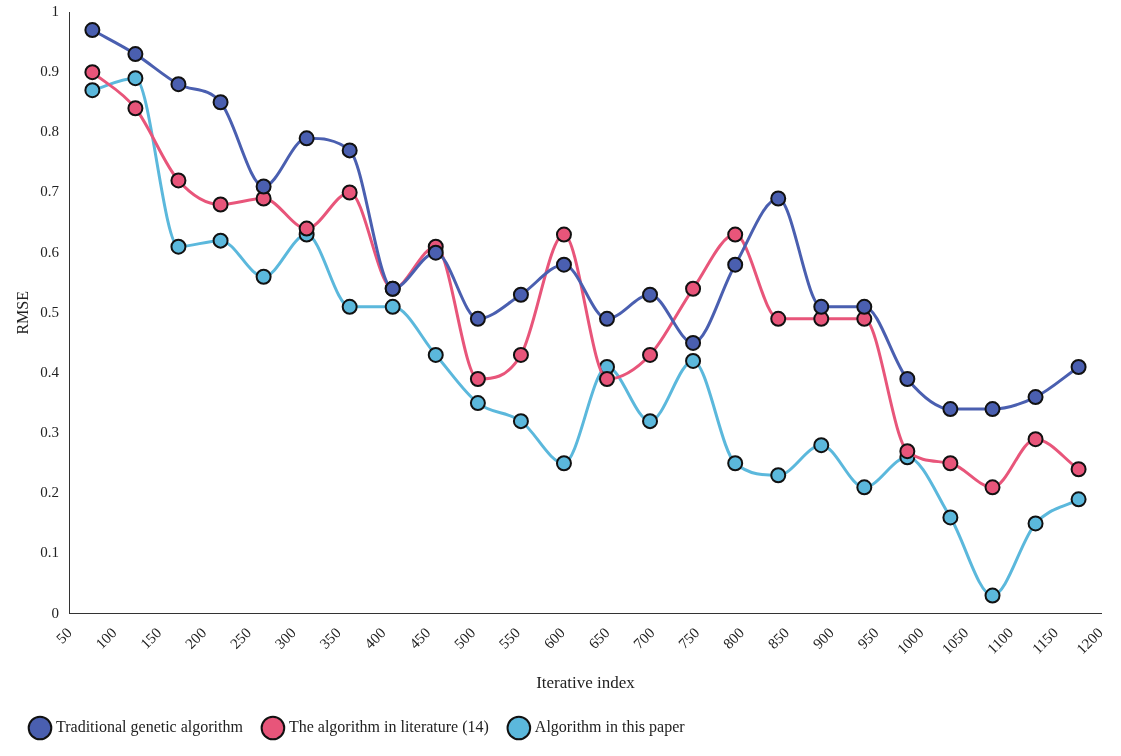 The image size is (1121, 756). Describe the element at coordinates (778, 638) in the screenshot. I see `x-tick-label: 850` at that location.